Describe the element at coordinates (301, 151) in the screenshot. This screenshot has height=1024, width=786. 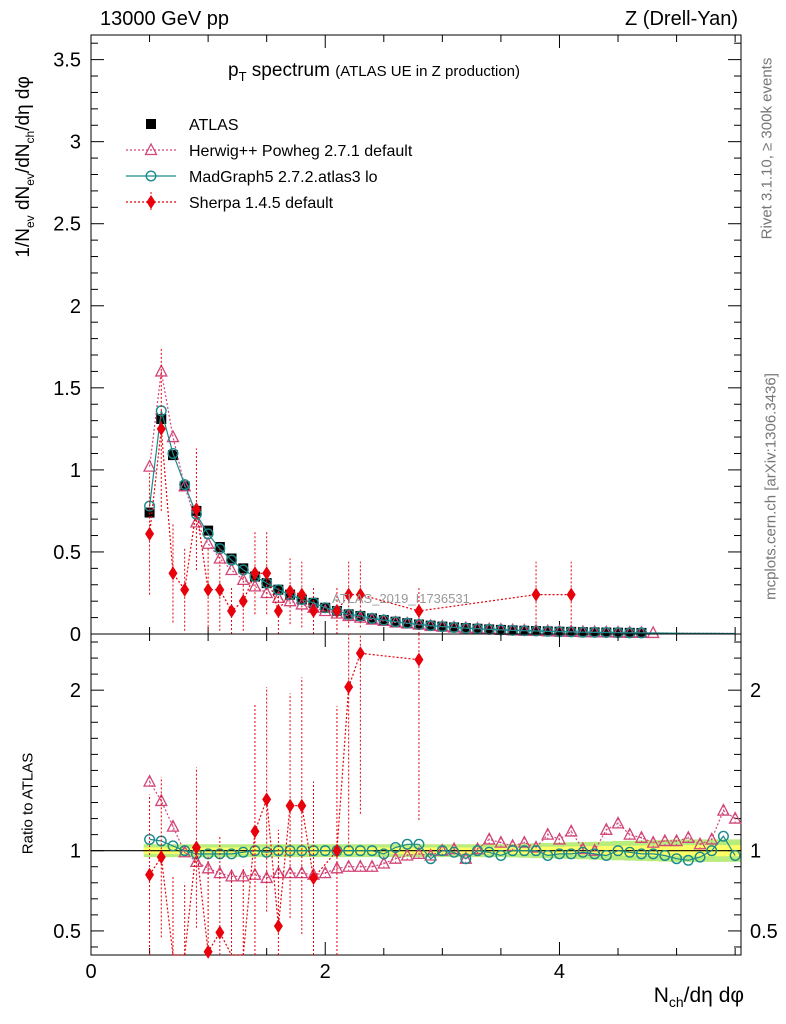
I see `legend-label: Herwig++ Powheg 2.7.1 default` at that location.